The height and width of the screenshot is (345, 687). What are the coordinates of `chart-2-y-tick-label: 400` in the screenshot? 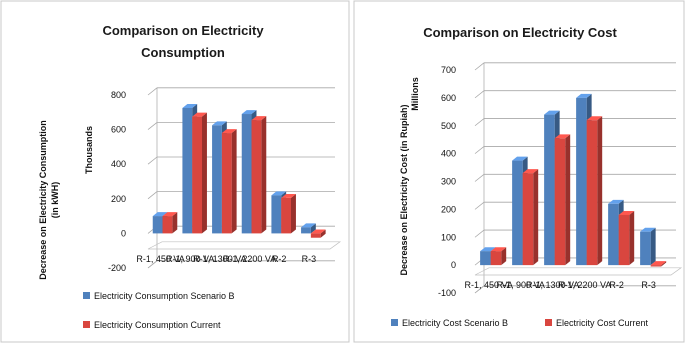 It's located at (448, 154).